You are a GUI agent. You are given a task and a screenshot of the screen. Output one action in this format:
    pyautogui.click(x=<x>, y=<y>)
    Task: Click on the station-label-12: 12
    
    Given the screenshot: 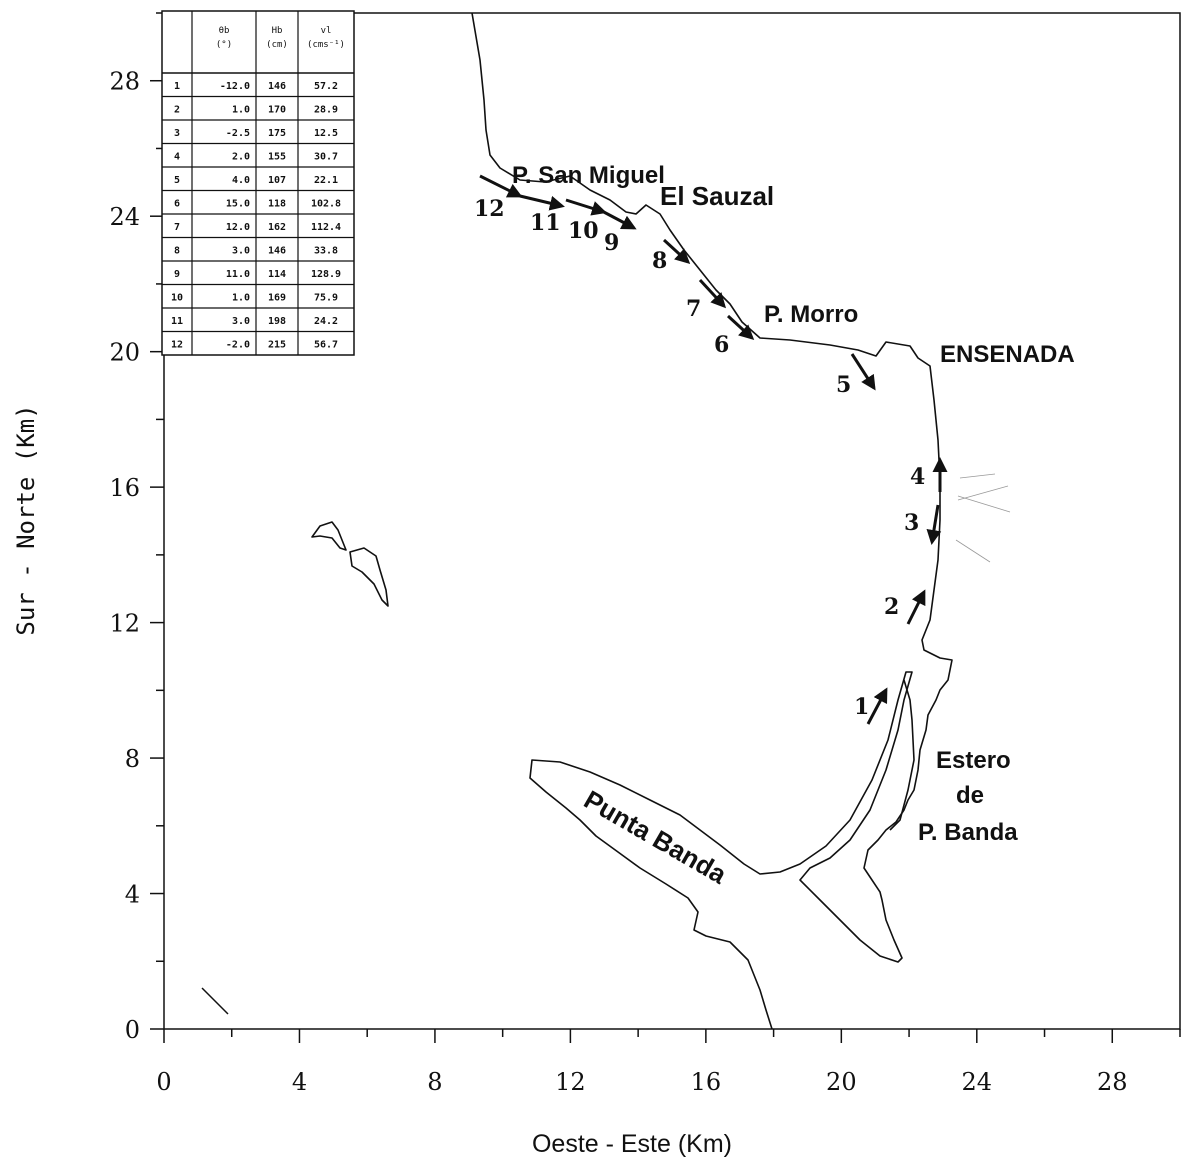 What is the action you would take?
    pyautogui.click(x=489, y=209)
    